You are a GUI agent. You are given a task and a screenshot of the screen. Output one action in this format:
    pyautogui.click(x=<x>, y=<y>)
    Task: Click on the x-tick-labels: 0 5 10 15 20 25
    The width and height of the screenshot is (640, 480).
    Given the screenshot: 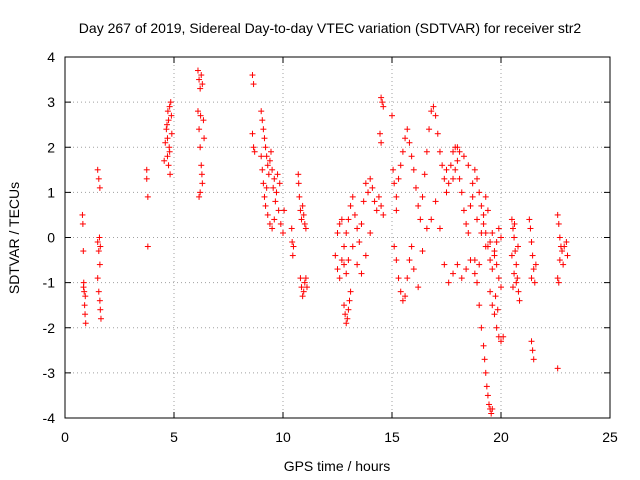 What is the action you would take?
    pyautogui.click(x=339, y=437)
    